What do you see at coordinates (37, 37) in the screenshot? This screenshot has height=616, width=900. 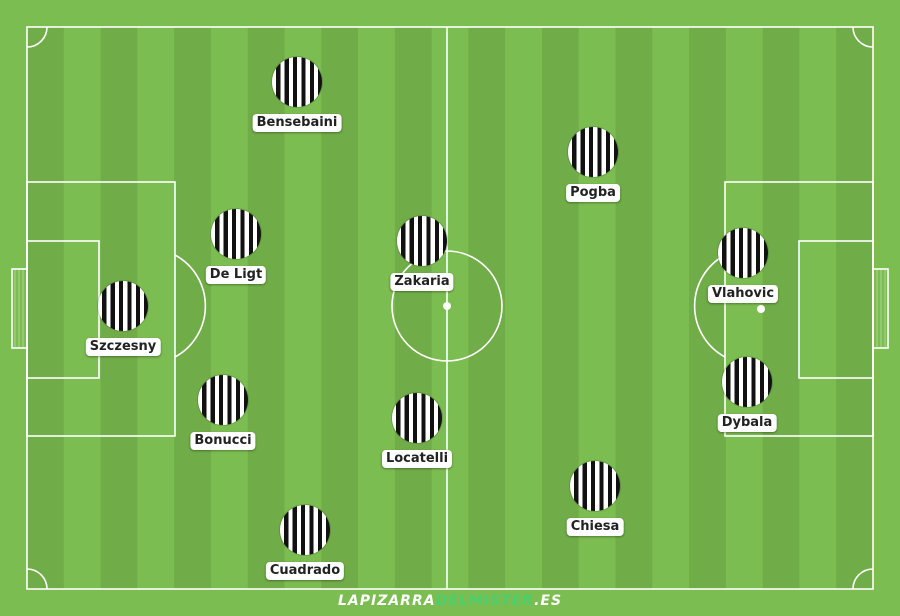 I see `corner-arc-top-left` at bounding box center [37, 37].